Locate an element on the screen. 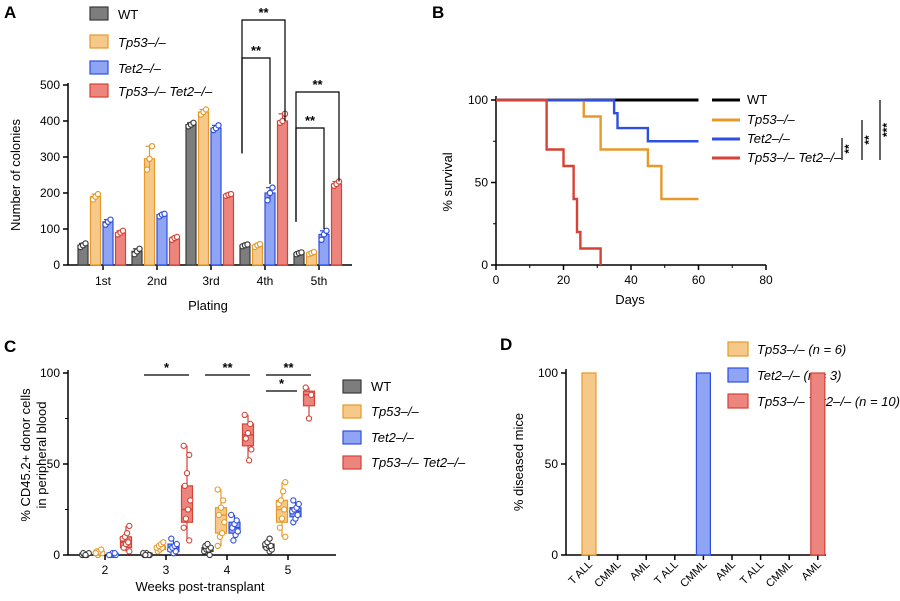 The height and width of the screenshot is (601, 900). panel-a-ytick-label: 500 is located at coordinates (50, 85).